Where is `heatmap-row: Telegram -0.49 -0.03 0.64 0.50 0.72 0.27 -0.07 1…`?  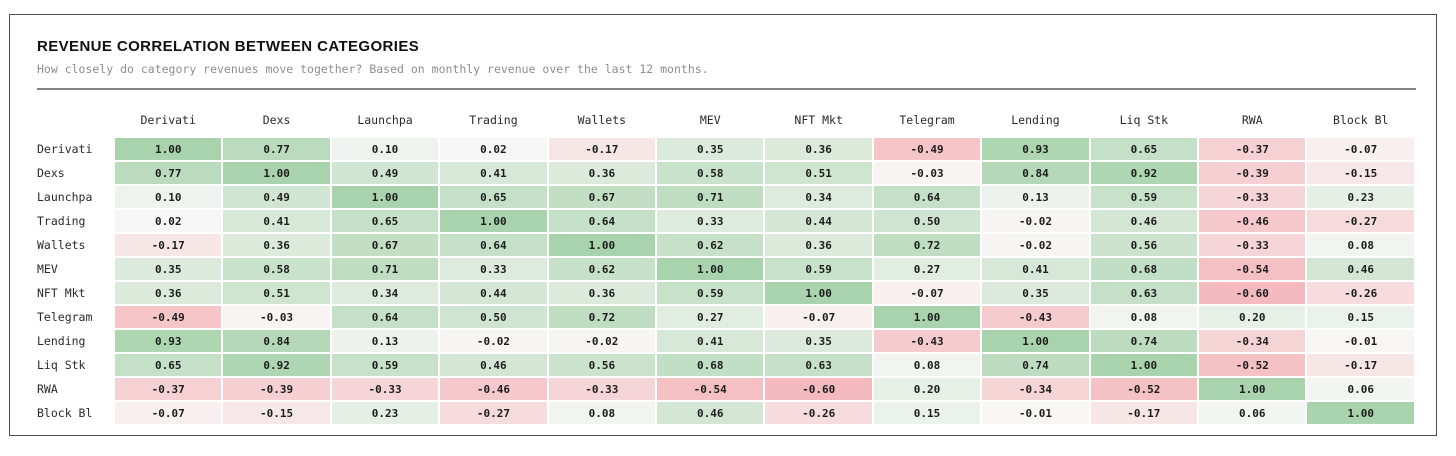 heatmap-row: Telegram -0.49 -0.03 0.64 0.50 0.72 0.27 -0.07 1… is located at coordinates (725, 317).